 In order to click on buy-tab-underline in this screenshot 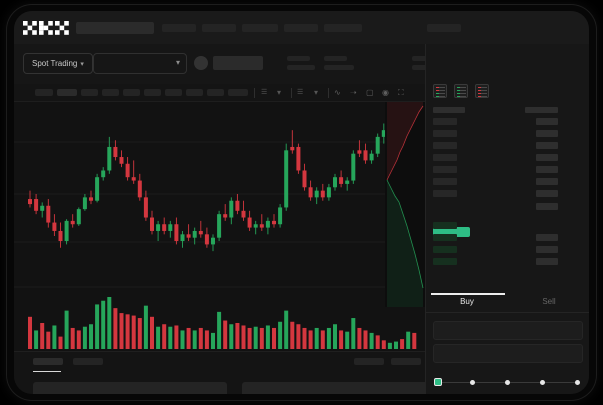, I will do `click(468, 294)`.